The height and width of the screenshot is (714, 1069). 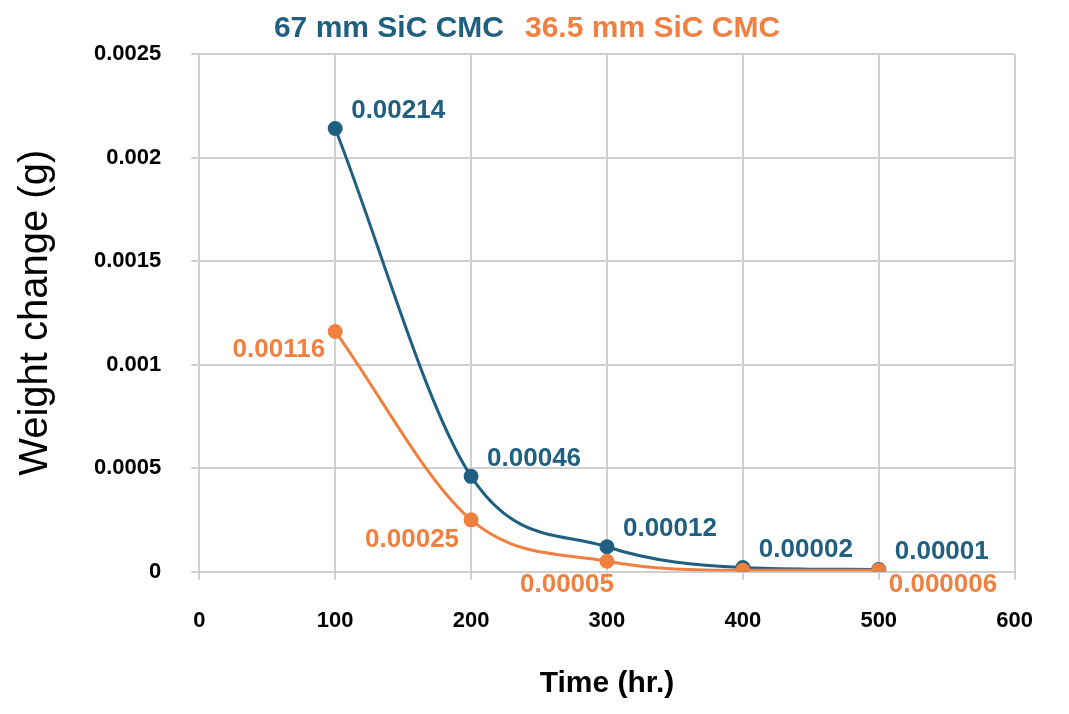 I want to click on y-tick-label: 0.0025, so click(x=127, y=53).